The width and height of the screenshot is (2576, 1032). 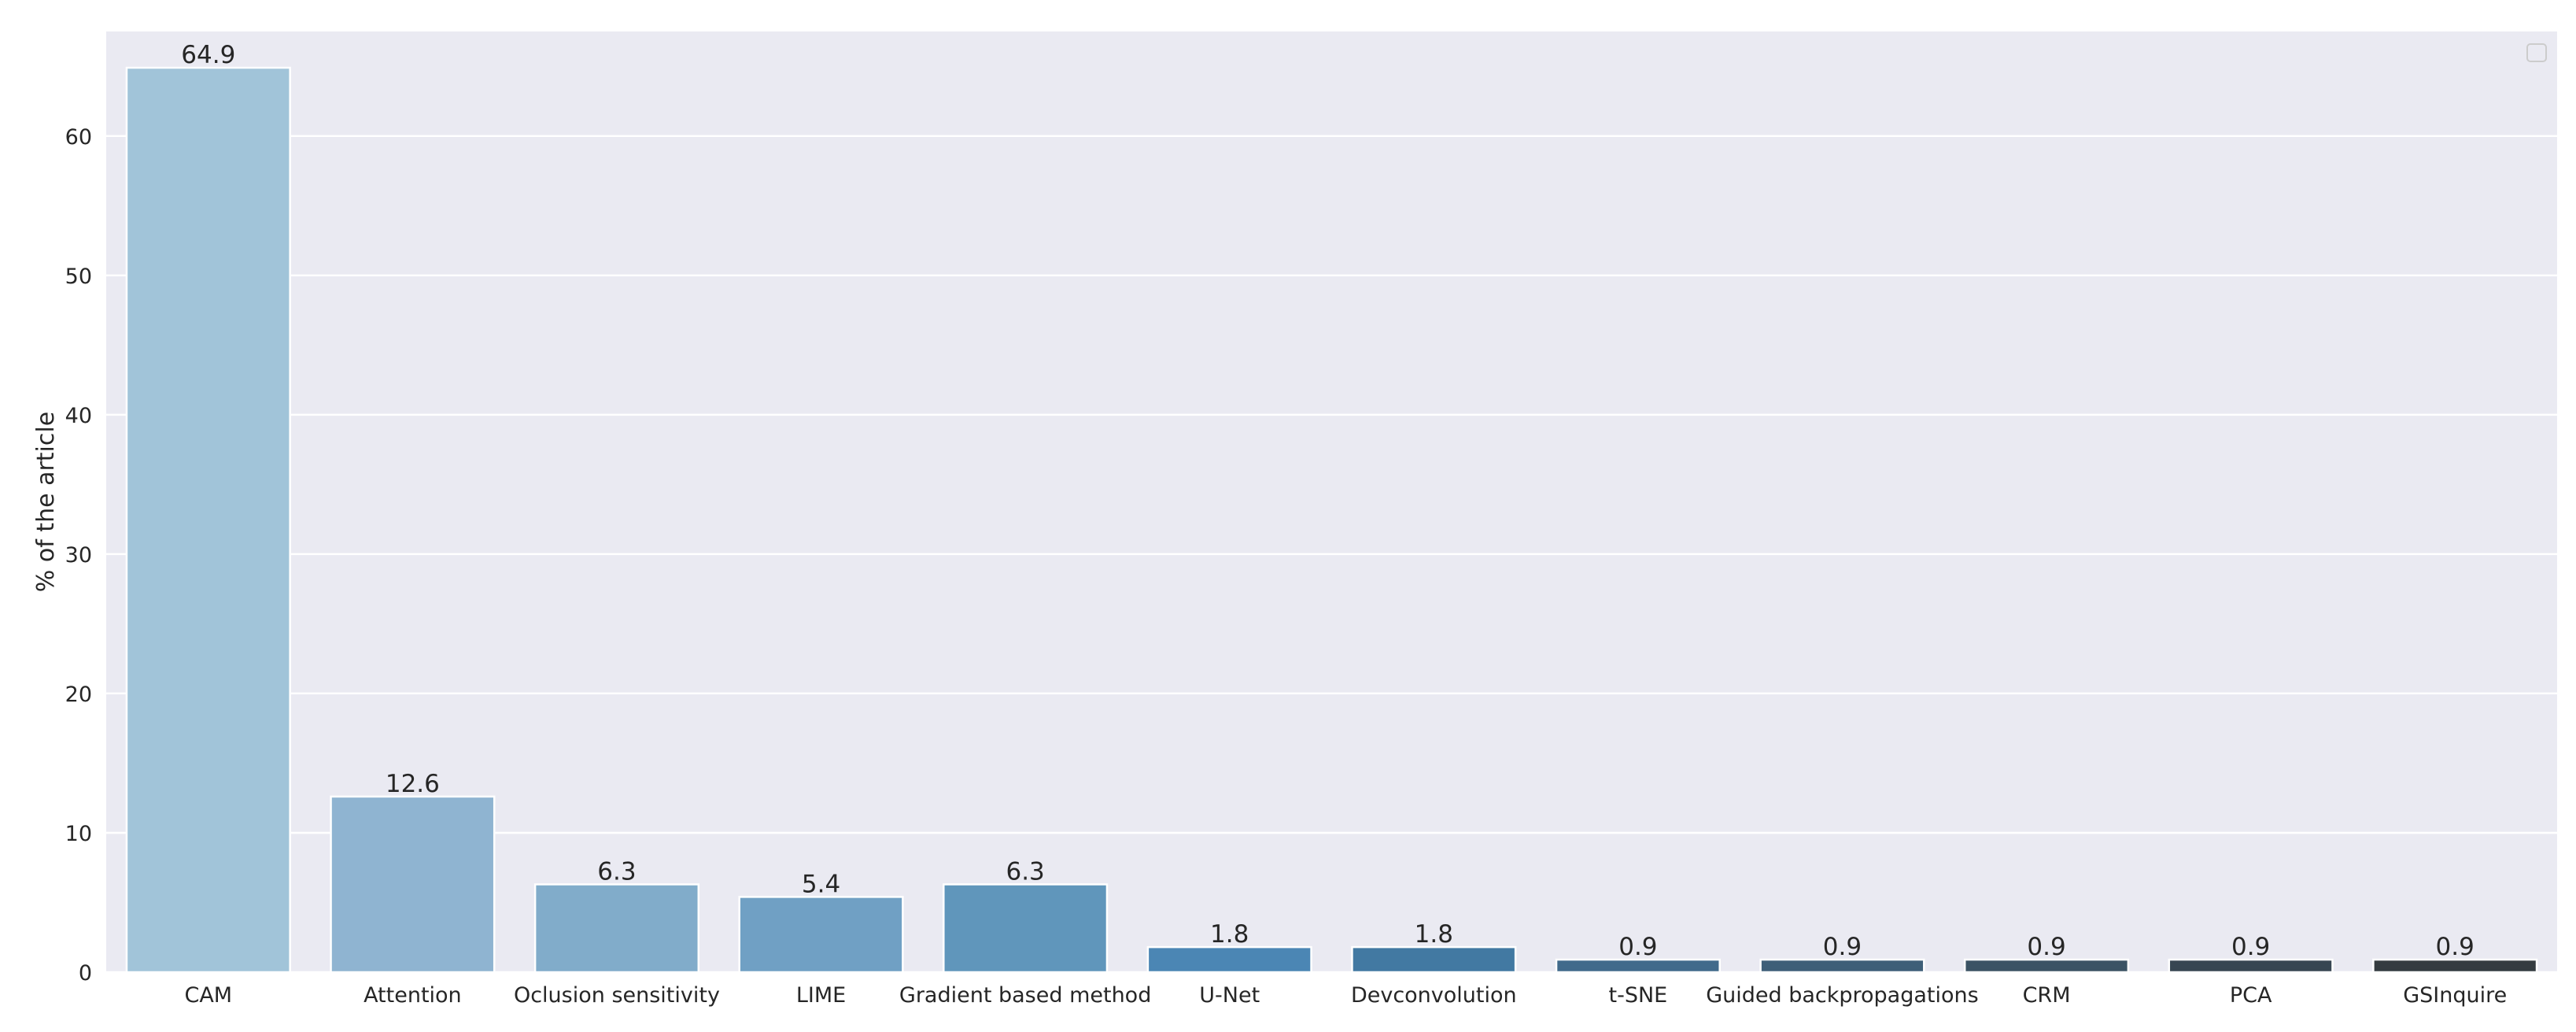 What do you see at coordinates (1434, 995) in the screenshot?
I see `x-tick-label: Devconvolution` at bounding box center [1434, 995].